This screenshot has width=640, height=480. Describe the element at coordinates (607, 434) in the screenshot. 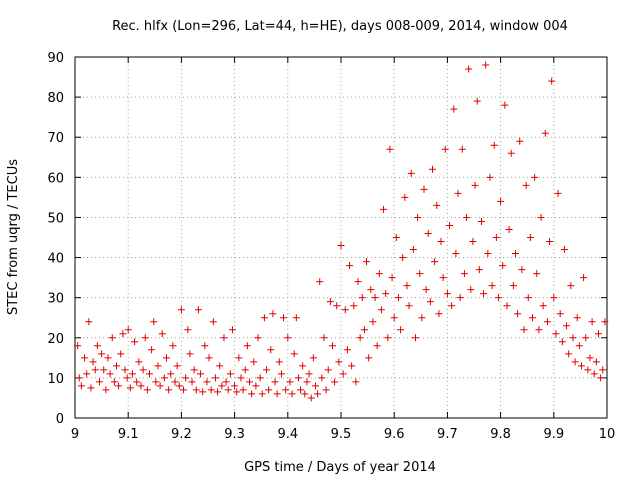

I see `x-tick-label: 10` at that location.